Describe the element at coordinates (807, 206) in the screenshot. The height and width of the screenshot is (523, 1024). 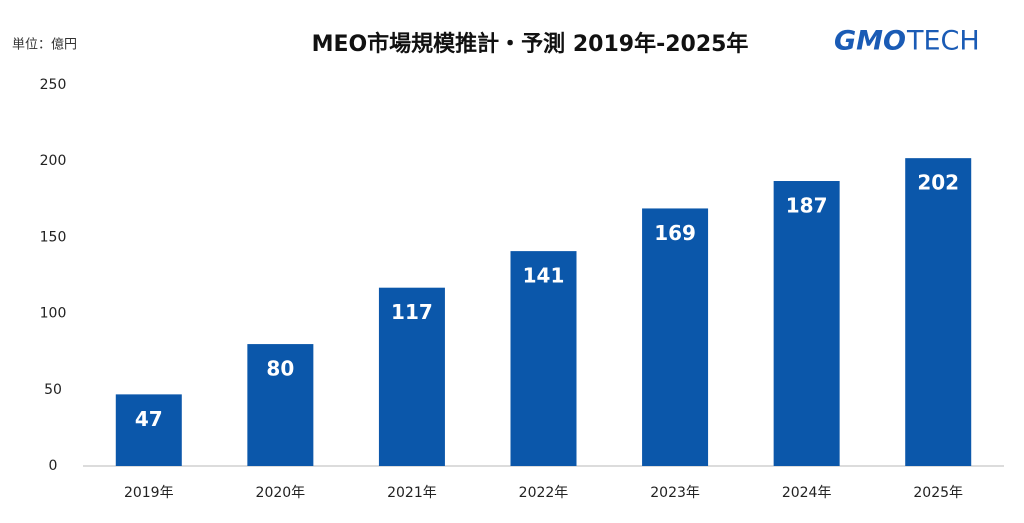
I see `data-label: 187` at that location.